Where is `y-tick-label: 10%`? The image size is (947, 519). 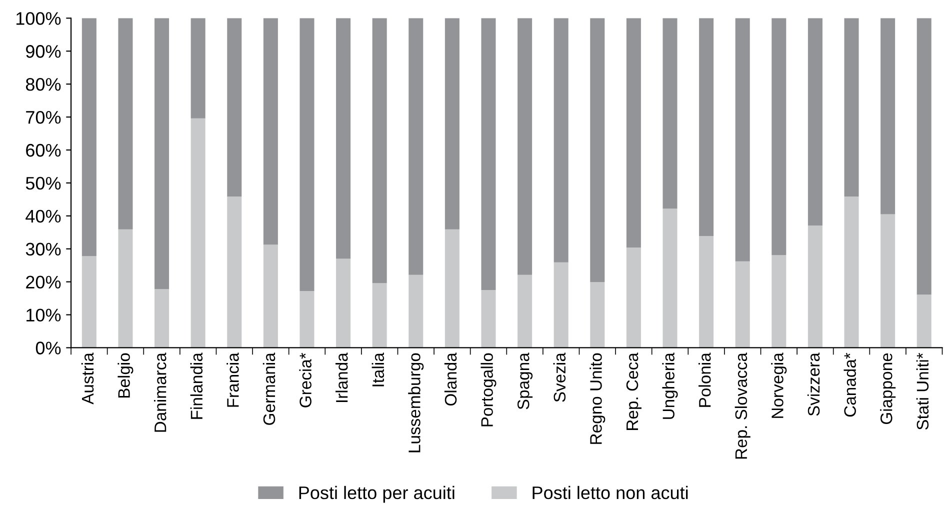
y-tick-label: 10% is located at coordinates (43, 315).